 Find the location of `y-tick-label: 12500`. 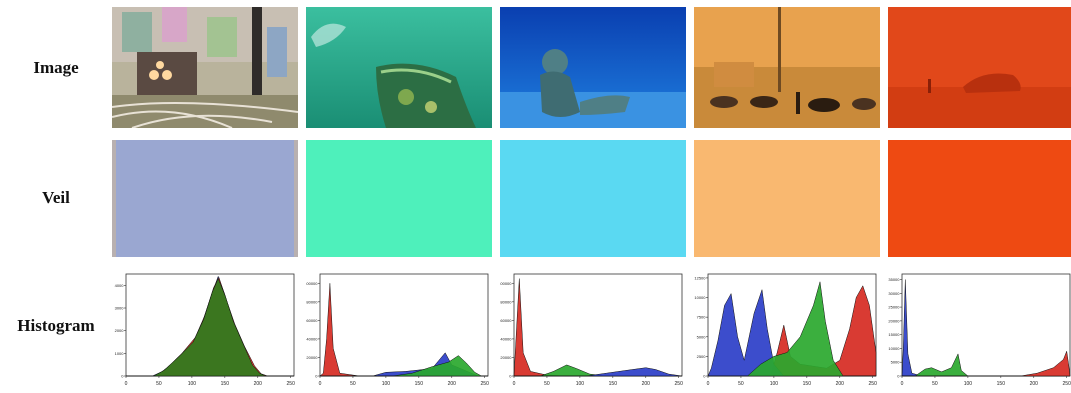

y-tick-label: 12500 is located at coordinates (700, 277).